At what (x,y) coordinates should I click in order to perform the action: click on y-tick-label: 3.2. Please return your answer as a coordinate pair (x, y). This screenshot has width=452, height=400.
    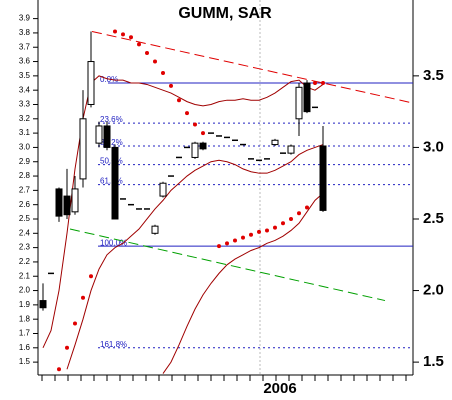
    Looking at the image, I should click on (25, 118).